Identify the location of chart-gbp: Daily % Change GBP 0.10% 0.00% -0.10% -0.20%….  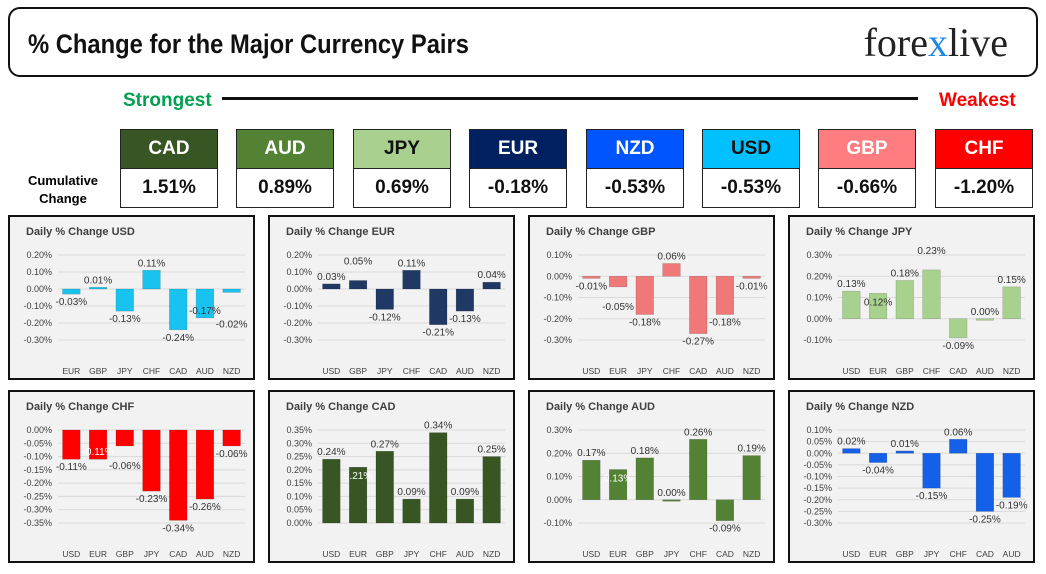
(651, 297).